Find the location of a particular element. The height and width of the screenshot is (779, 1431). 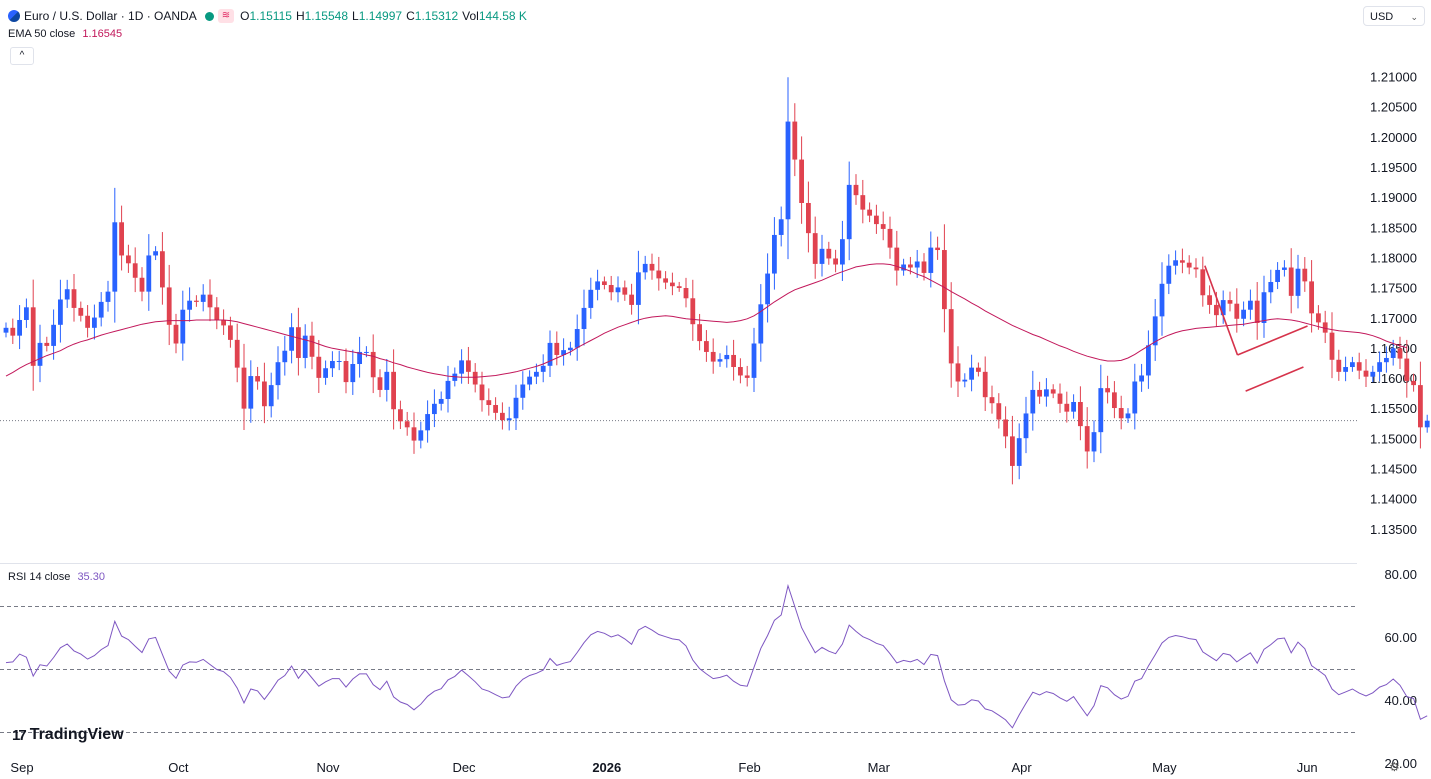

compare-icon: ≋ is located at coordinates (226, 16).